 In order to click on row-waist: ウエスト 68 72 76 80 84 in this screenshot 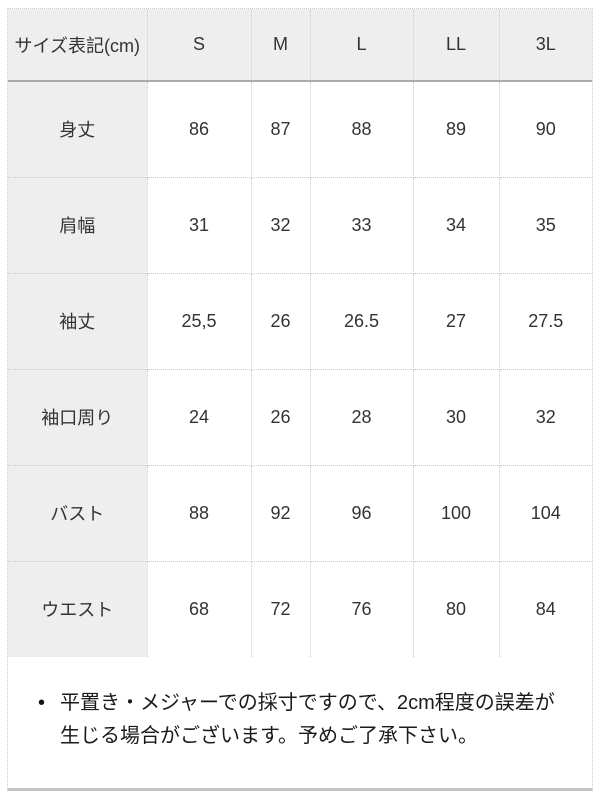, I will do `click(300, 609)`.